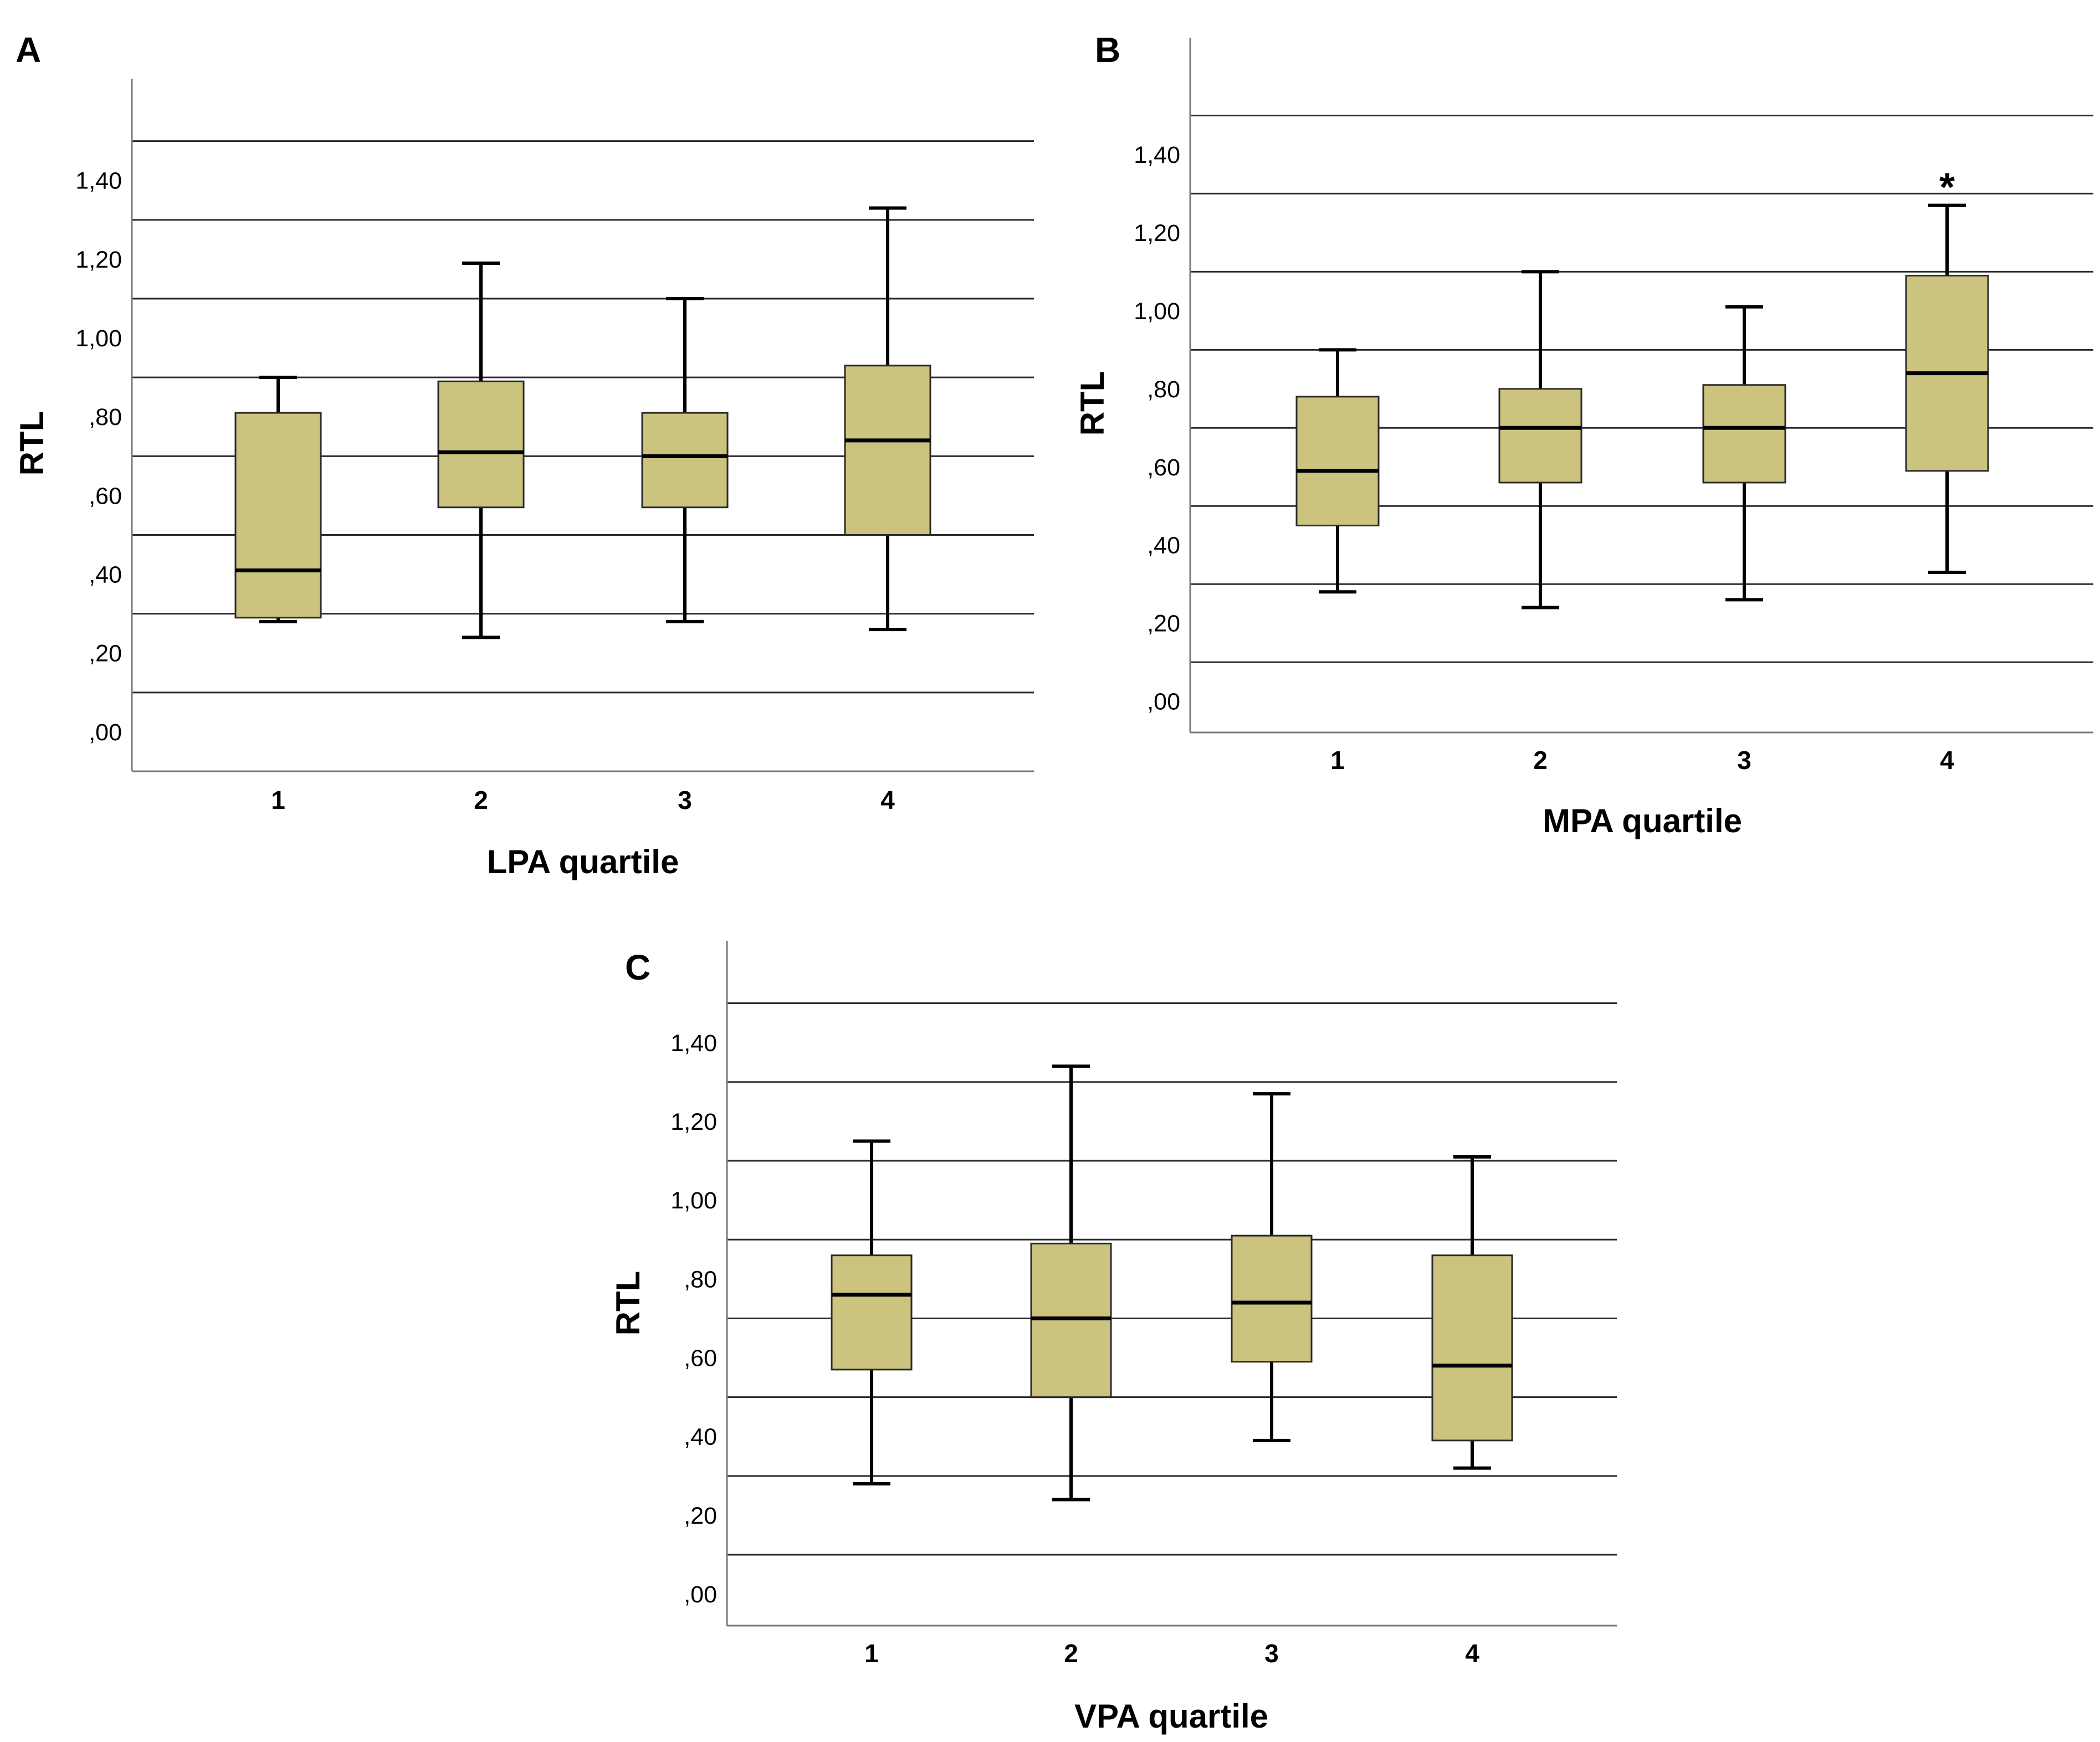 Image resolution: width=2100 pixels, height=1742 pixels. Describe the element at coordinates (1171, 1716) in the screenshot. I see `x-axis-title: VPA quartile` at that location.